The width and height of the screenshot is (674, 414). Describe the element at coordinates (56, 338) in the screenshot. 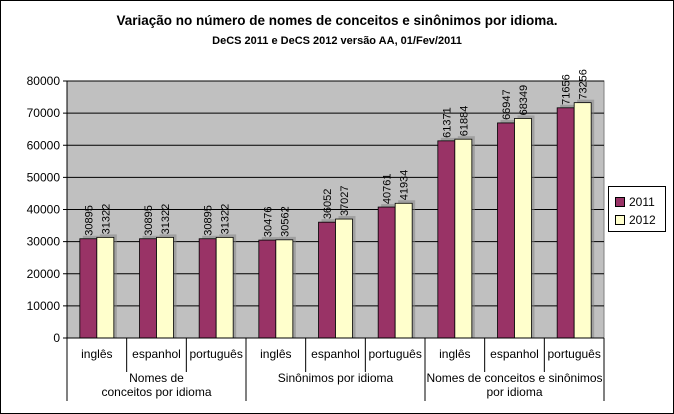

I see `y-tick-label: 0` at that location.